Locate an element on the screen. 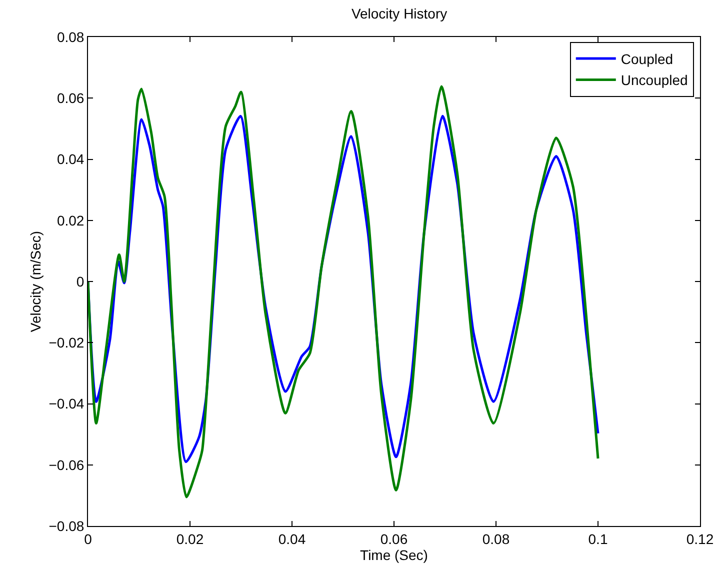  x-tick-label: 0.12 is located at coordinates (700, 538).